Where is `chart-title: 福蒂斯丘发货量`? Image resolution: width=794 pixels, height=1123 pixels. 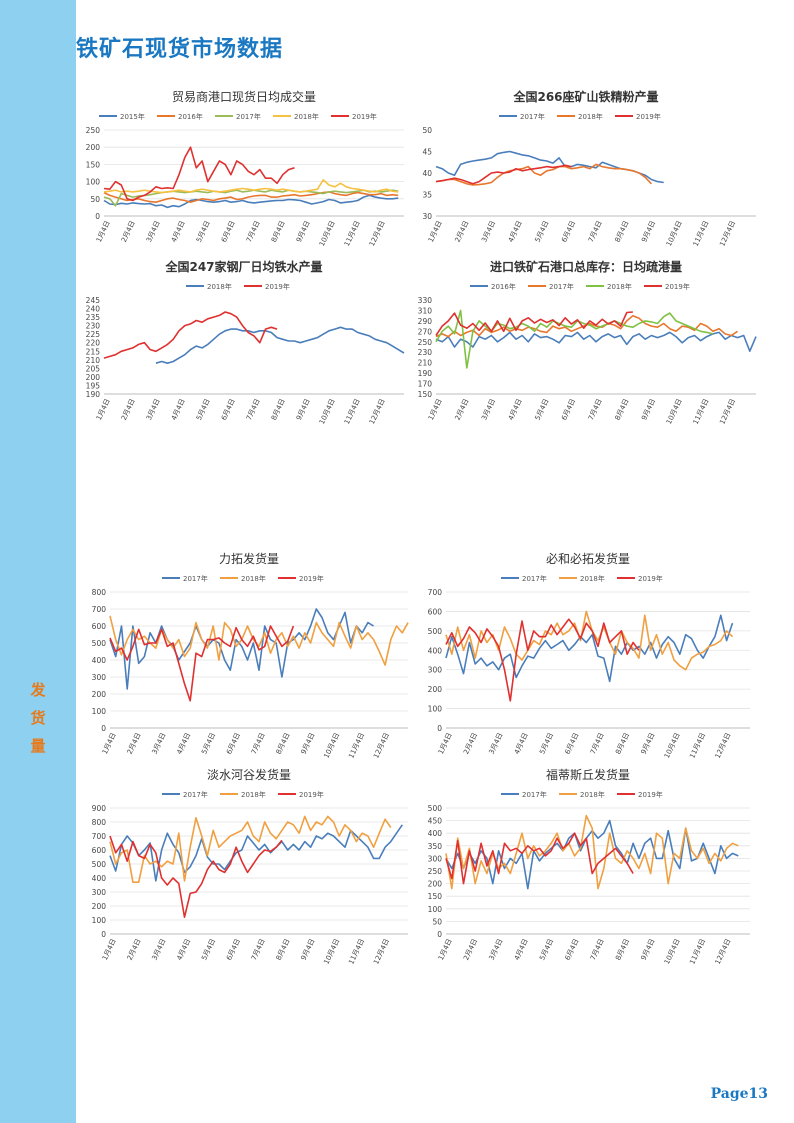
chart-title: 福蒂斯丘发货量 is located at coordinates (588, 774).